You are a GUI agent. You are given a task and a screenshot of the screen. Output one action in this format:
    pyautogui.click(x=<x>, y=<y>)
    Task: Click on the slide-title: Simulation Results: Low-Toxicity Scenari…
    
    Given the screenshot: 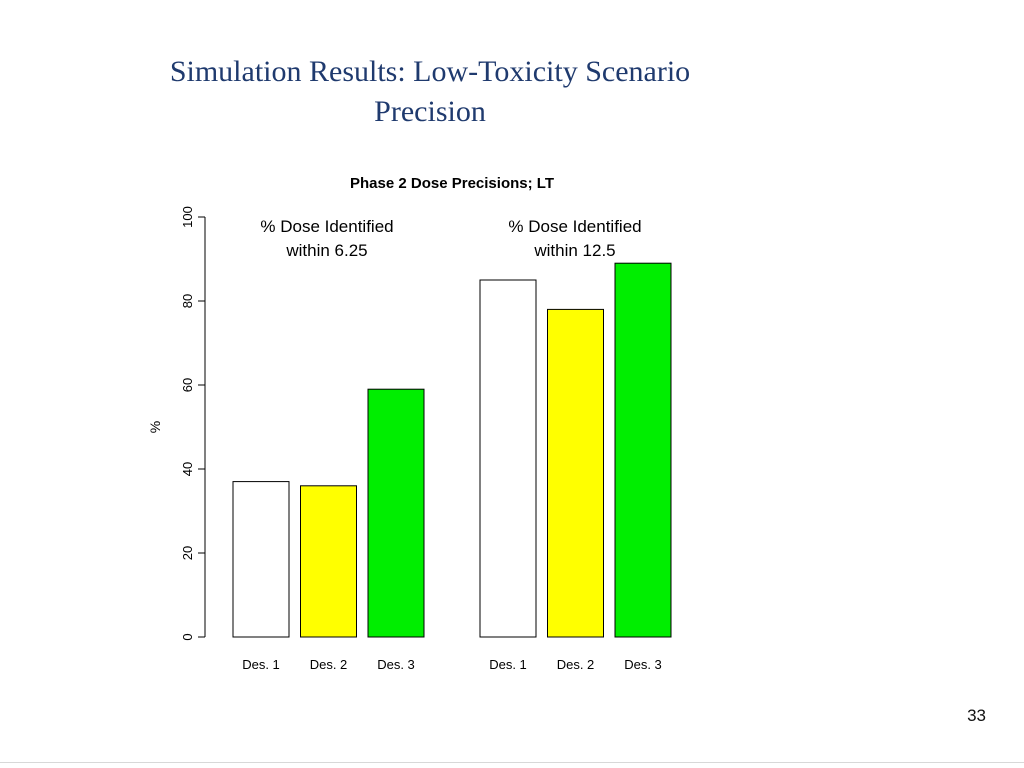 What is the action you would take?
    pyautogui.click(x=430, y=71)
    